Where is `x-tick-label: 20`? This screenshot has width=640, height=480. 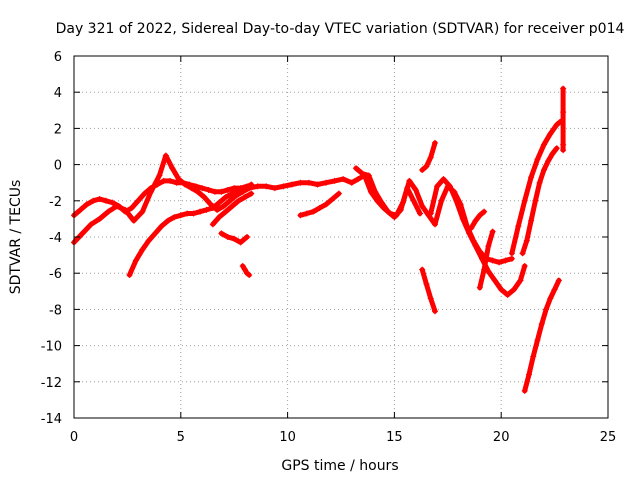
x-tick-label: 20 is located at coordinates (501, 437).